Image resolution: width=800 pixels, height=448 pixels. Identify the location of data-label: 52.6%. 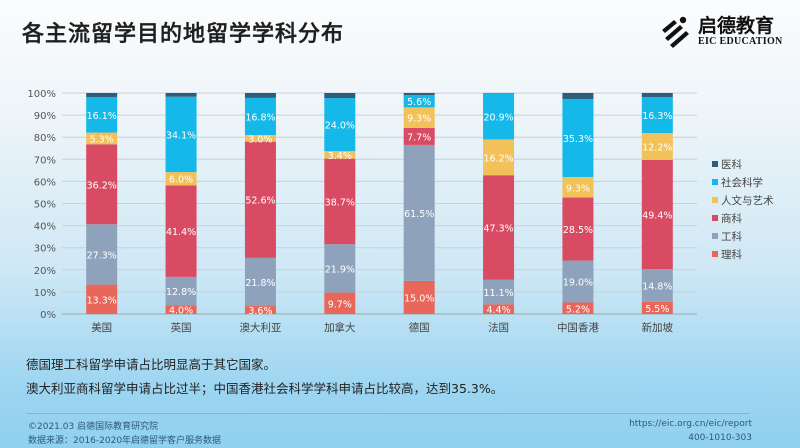
(260, 201).